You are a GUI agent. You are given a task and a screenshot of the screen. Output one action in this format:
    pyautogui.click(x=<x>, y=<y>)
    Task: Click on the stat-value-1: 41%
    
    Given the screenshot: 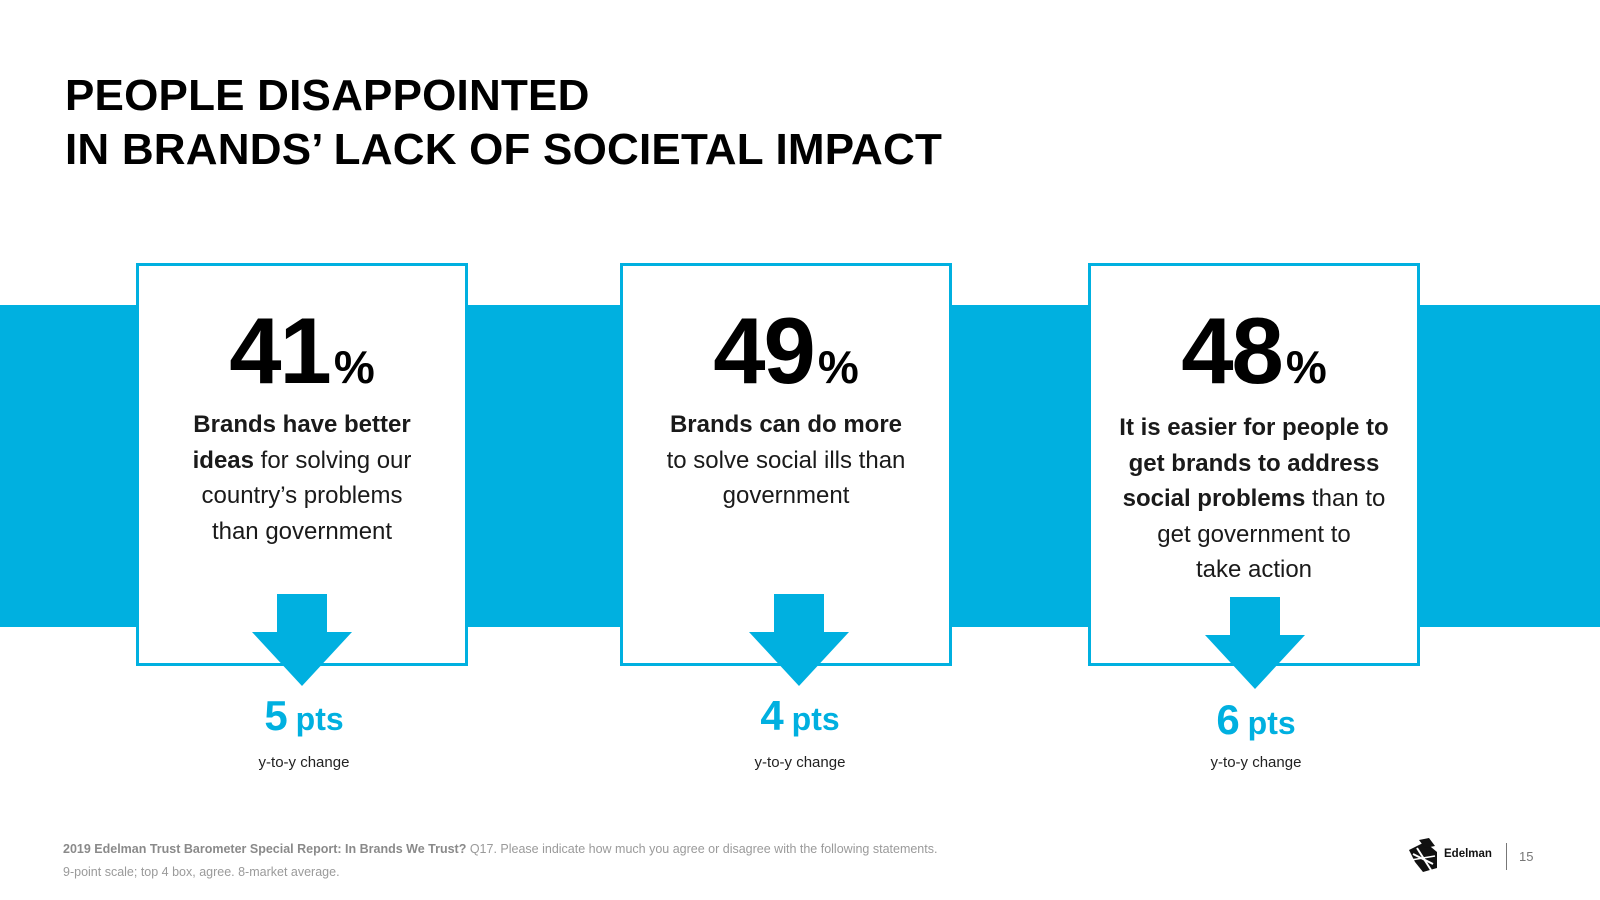 What is the action you would take?
    pyautogui.click(x=302, y=351)
    